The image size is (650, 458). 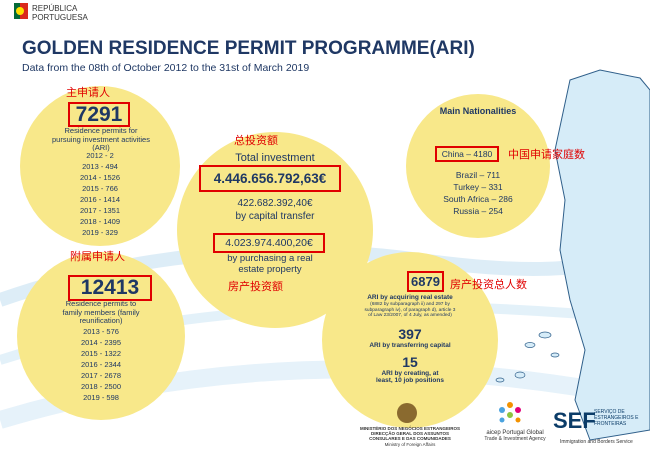 I want to click on logo-line: PORTUGUESA, so click(x=60, y=18).